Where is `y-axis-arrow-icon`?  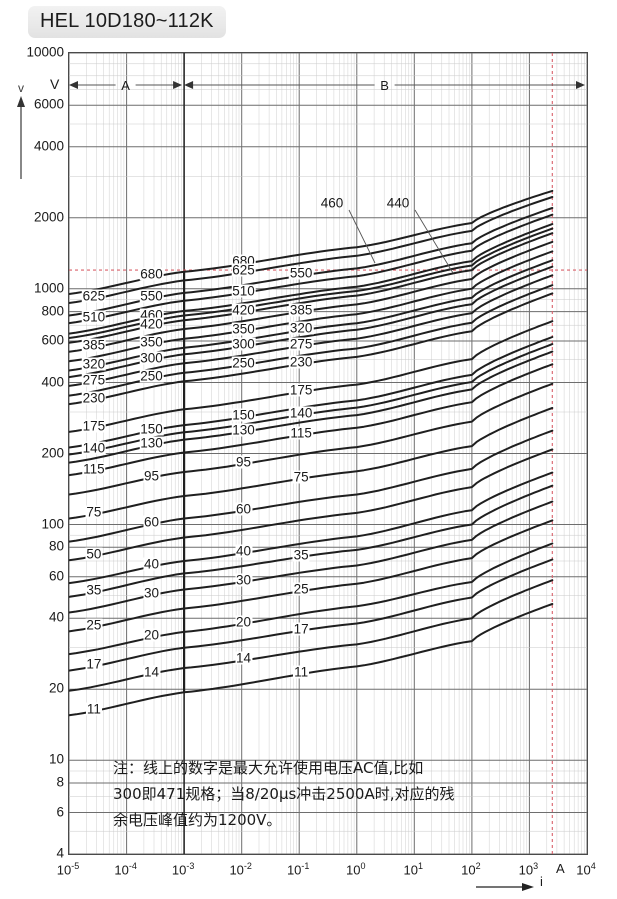 y-axis-arrow-icon is located at coordinates (21, 137).